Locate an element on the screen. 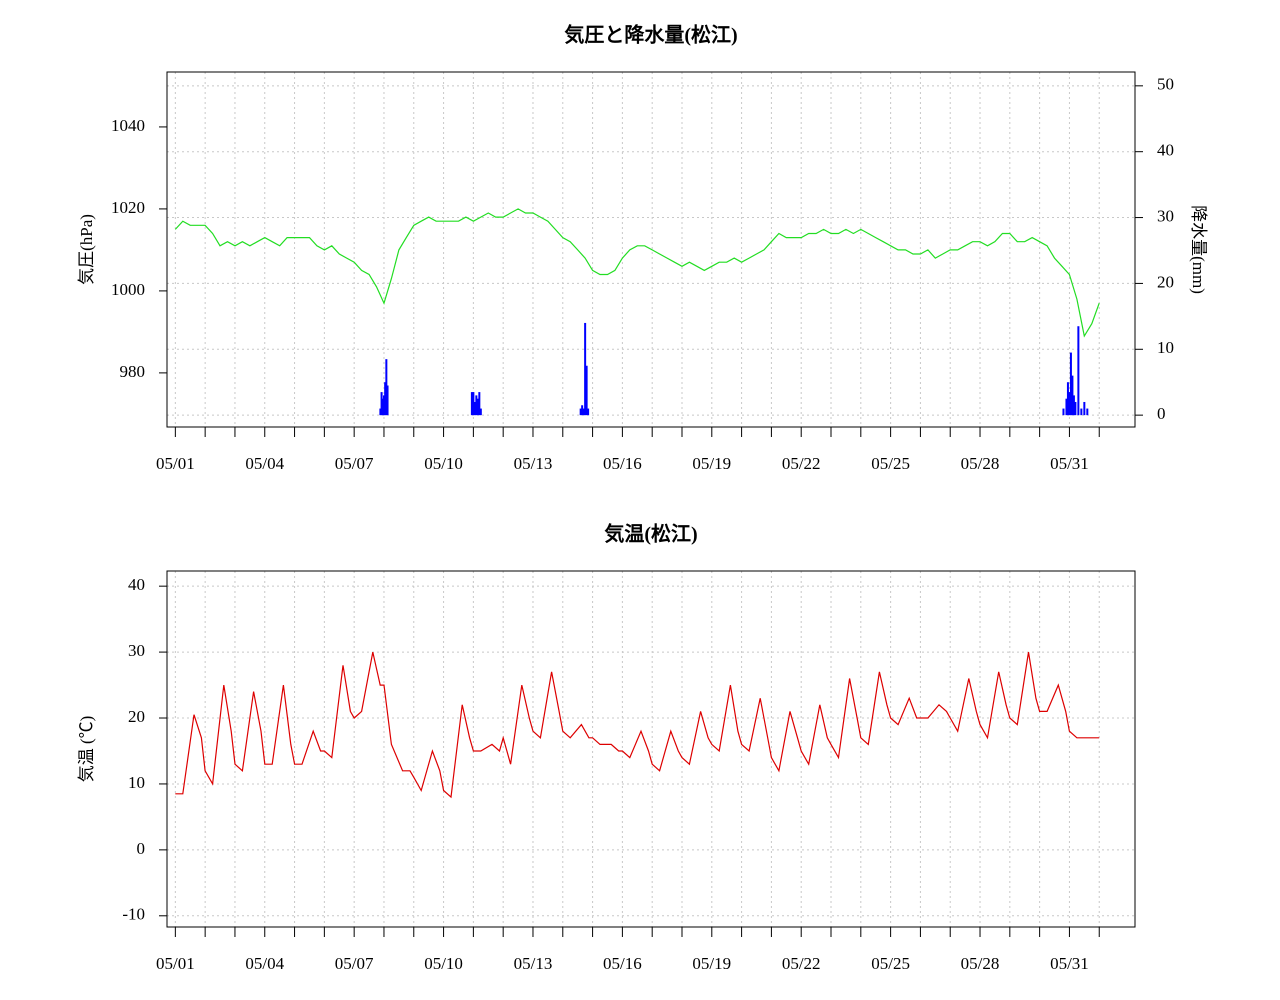  y-axis-label: 気圧(hPa) is located at coordinates (86, 249).